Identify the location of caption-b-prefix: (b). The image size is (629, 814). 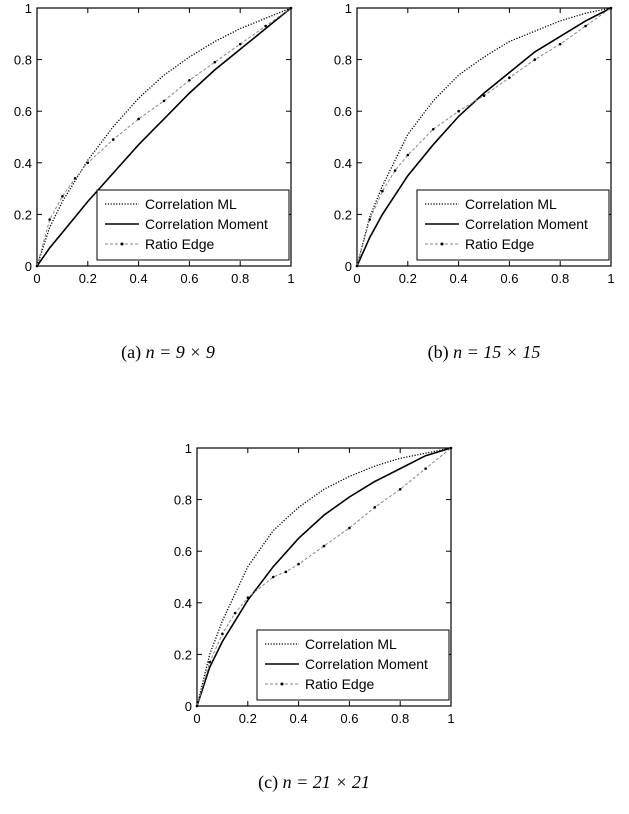
(438, 352).